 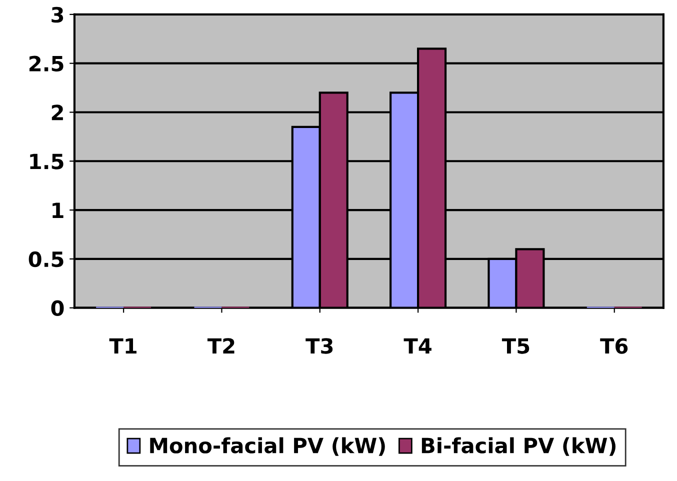 What do you see at coordinates (516, 346) in the screenshot?
I see `x-tick-label: T5` at bounding box center [516, 346].